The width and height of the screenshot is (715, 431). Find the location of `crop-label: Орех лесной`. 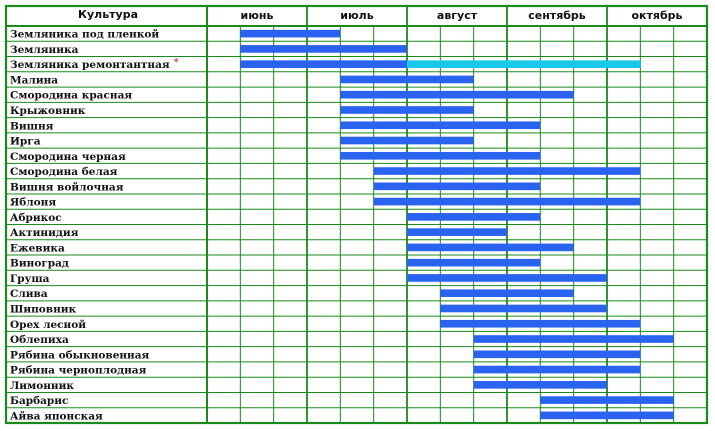

crop-label: Орех лесной is located at coordinates (48, 325).